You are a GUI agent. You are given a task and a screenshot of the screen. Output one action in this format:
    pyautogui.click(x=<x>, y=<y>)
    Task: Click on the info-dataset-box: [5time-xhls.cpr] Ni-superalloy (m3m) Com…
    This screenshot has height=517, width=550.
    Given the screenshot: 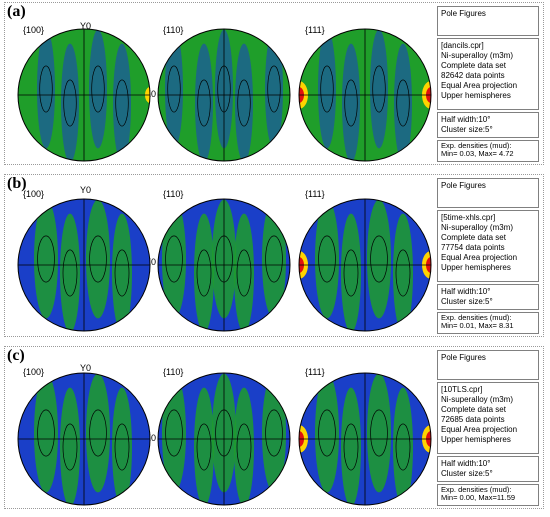 What is the action you would take?
    pyautogui.click(x=488, y=246)
    